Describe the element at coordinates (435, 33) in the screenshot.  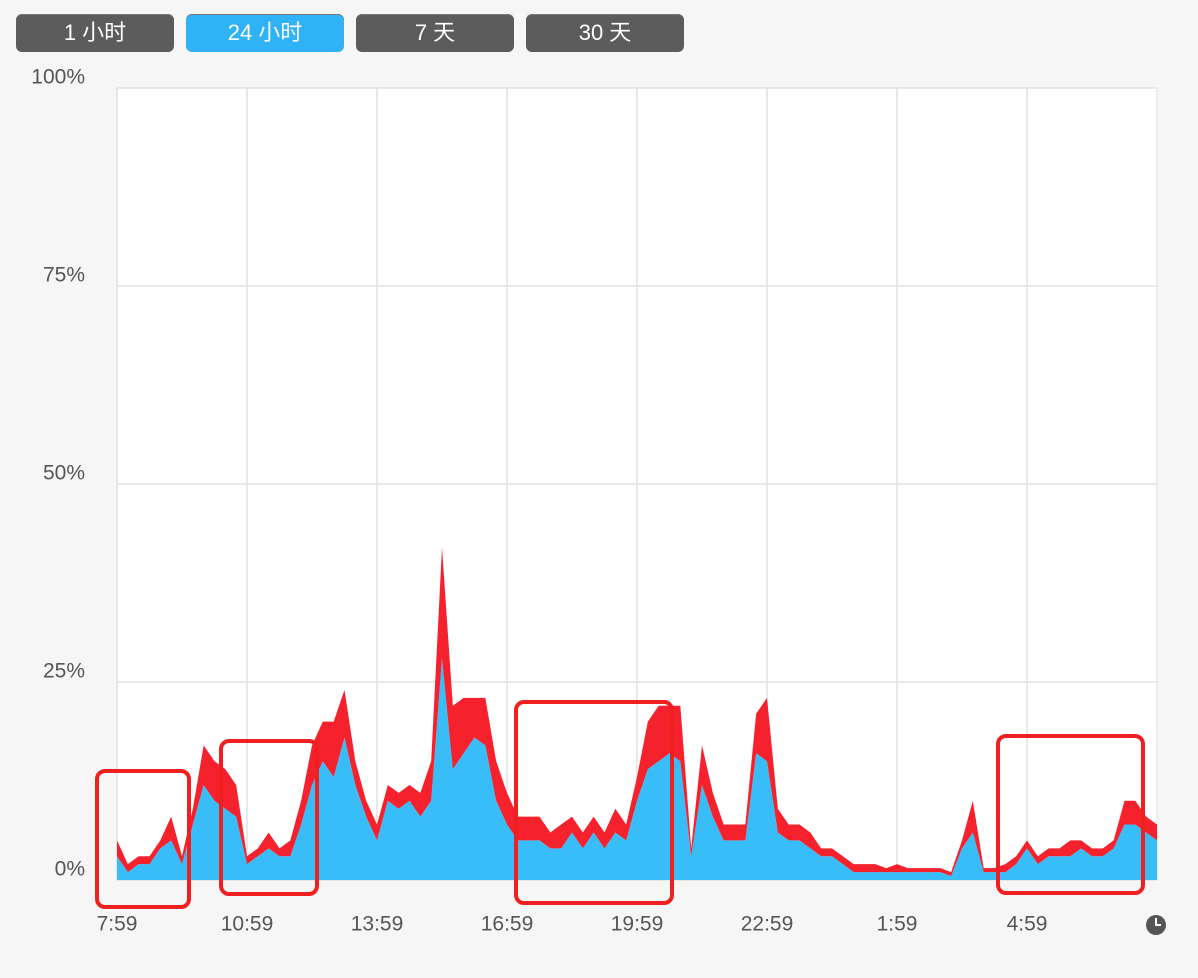
I see `range-button: 7 天` at that location.